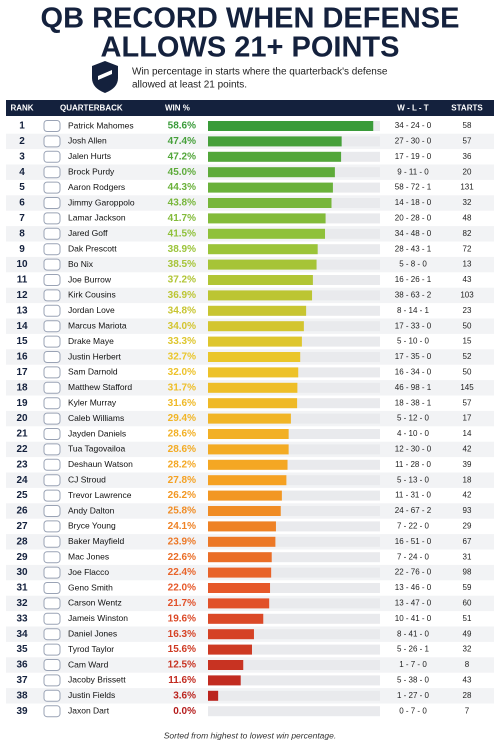 The height and width of the screenshot is (755, 500). What do you see at coordinates (22, 695) in the screenshot?
I see `rank: 38` at bounding box center [22, 695].